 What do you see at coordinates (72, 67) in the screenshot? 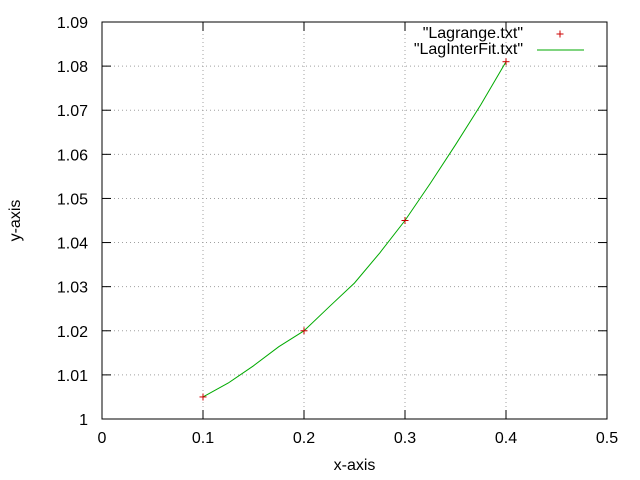
I see `y-tick-label: 1.08` at bounding box center [72, 67].